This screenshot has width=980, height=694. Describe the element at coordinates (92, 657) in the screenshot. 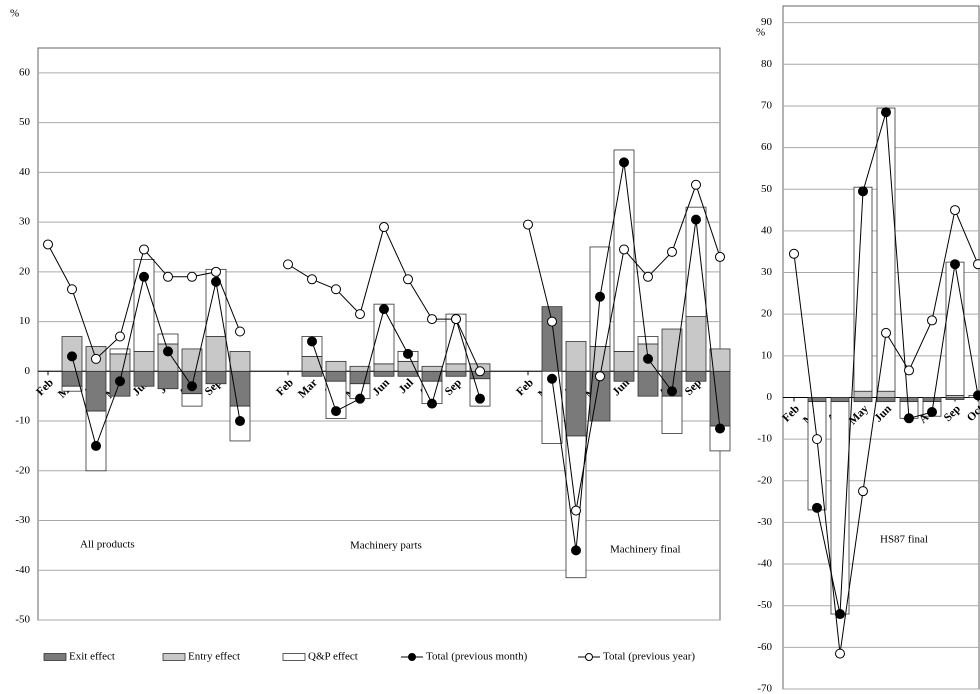

I see `legend-label: Exit effect` at that location.